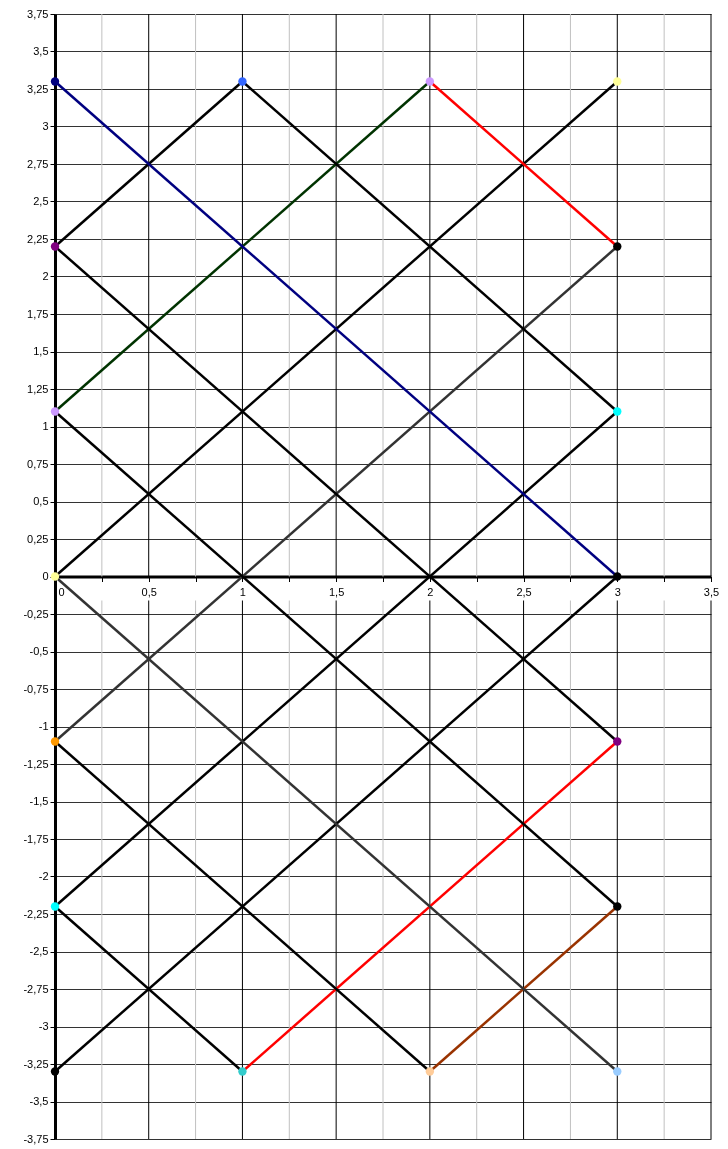 The height and width of the screenshot is (1149, 728). Describe the element at coordinates (39, 1101) in the screenshot. I see `y-tick-label: -3,5` at that location.